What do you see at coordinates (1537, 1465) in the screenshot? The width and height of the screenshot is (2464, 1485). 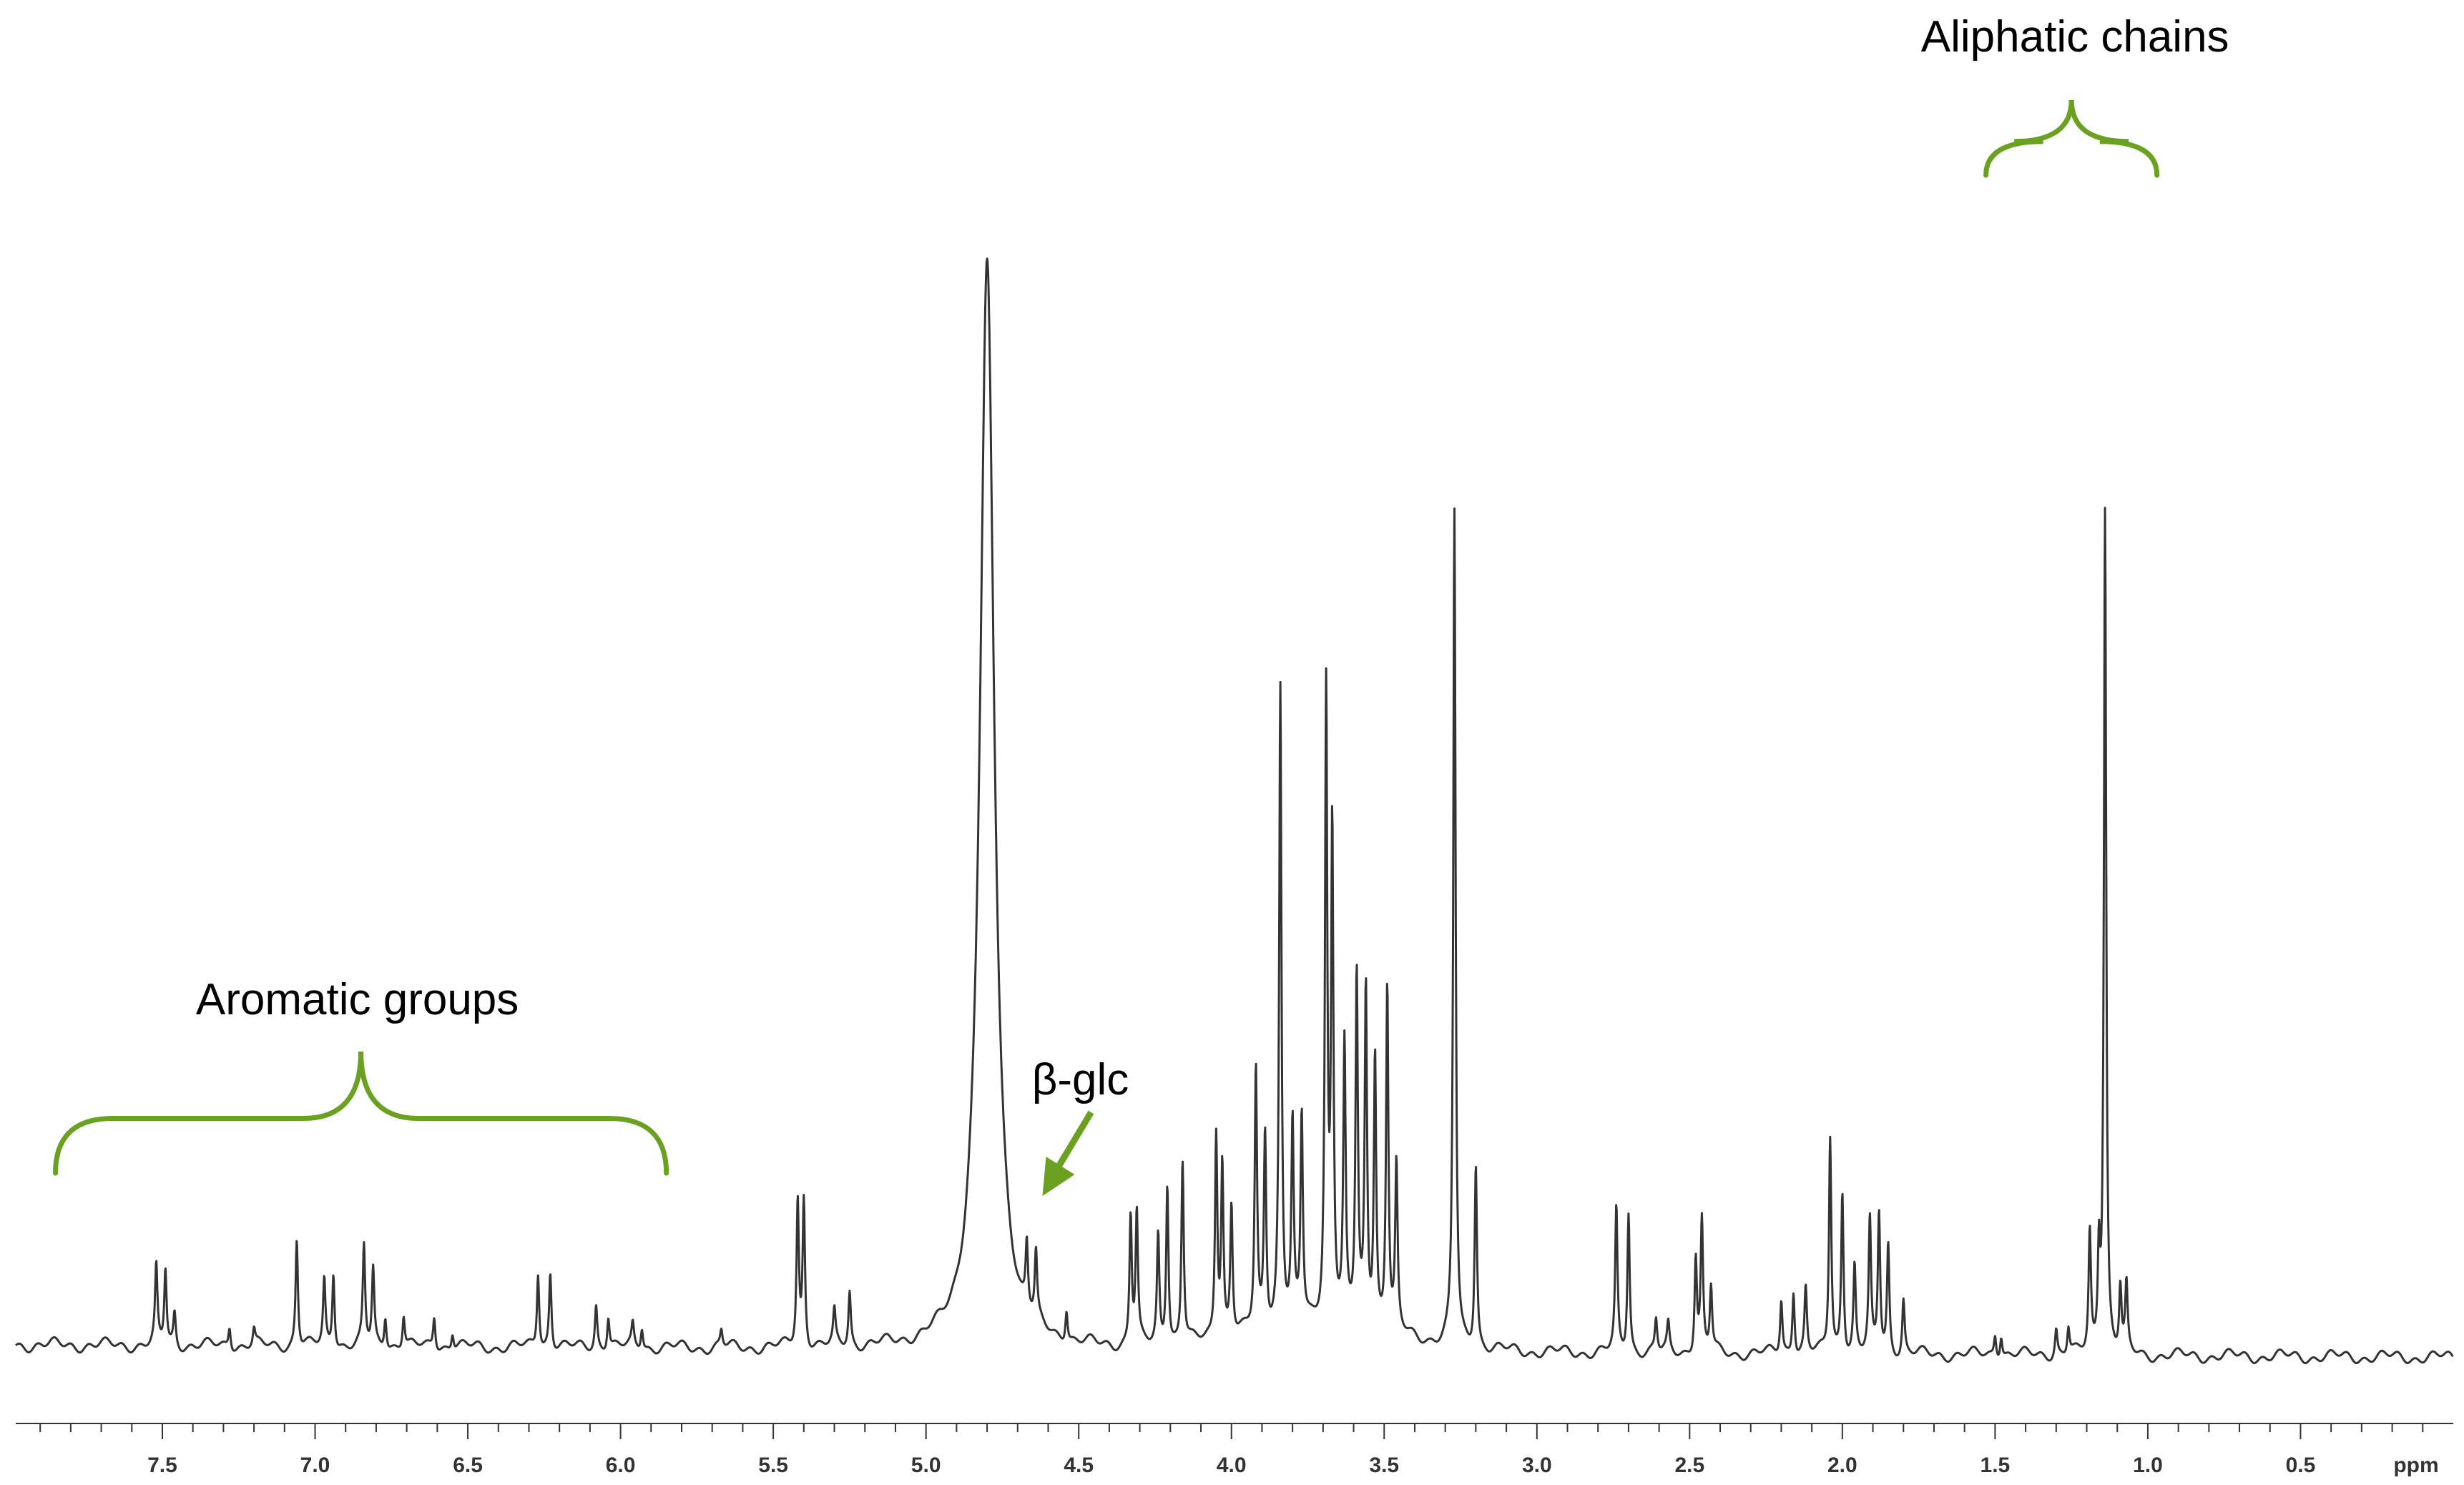 I see `x-tick-label: 3.0` at bounding box center [1537, 1465].